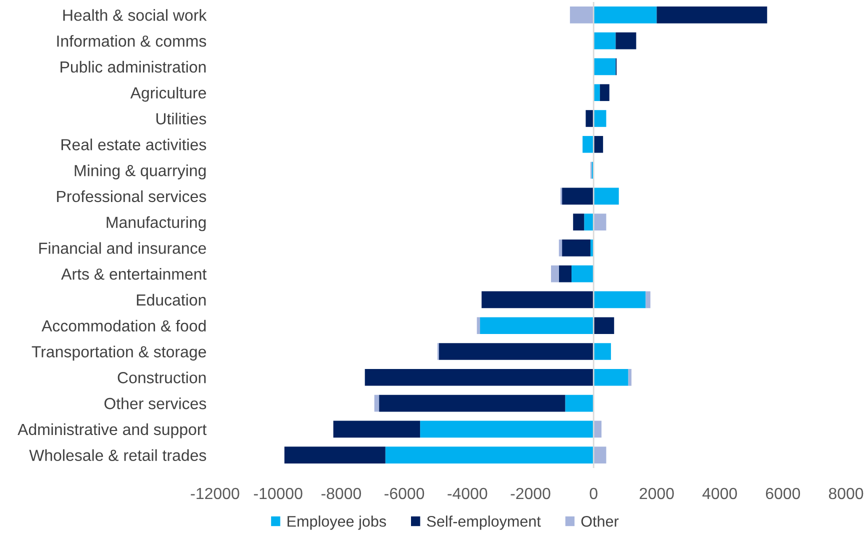  Describe the element at coordinates (168, 94) in the screenshot. I see `y-tick-label: Agriculture` at that location.